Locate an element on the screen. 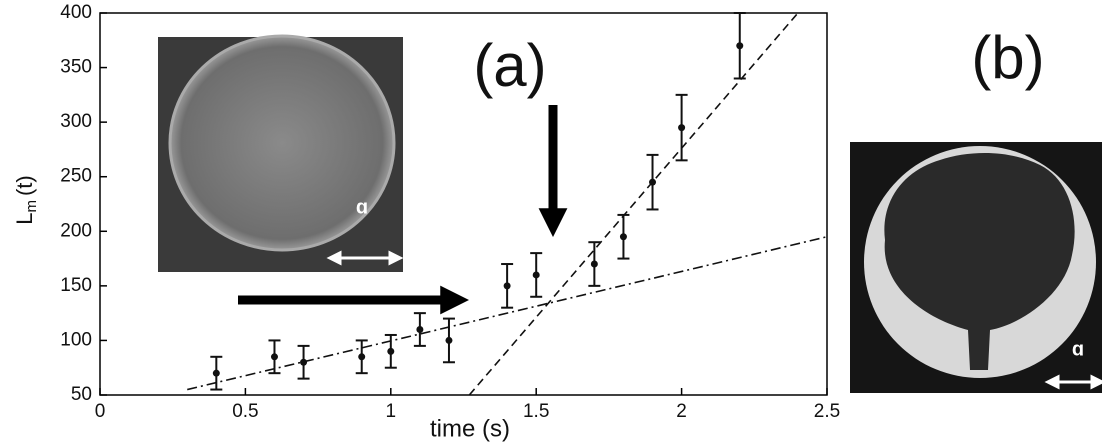  inset-a: ɑ is located at coordinates (281, 153).